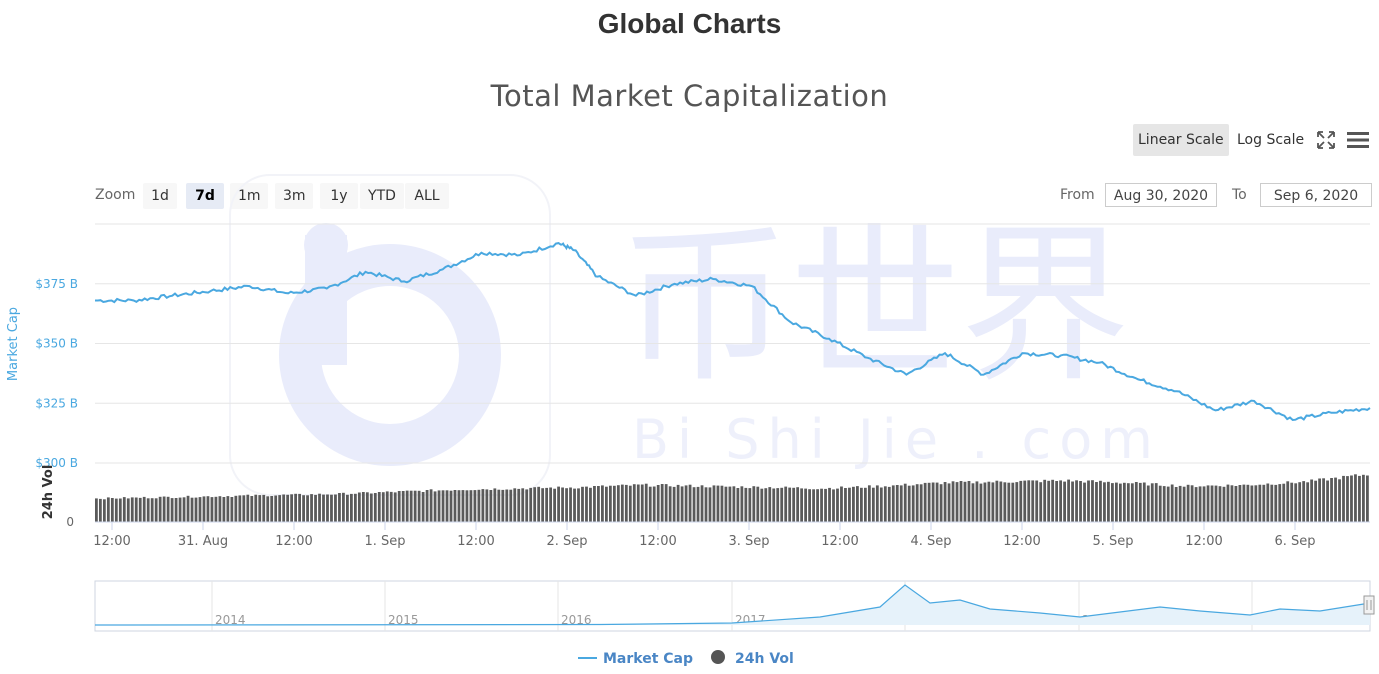 The height and width of the screenshot is (674, 1379). What do you see at coordinates (576, 620) in the screenshot?
I see `navigator-tick-label: 2016` at bounding box center [576, 620].